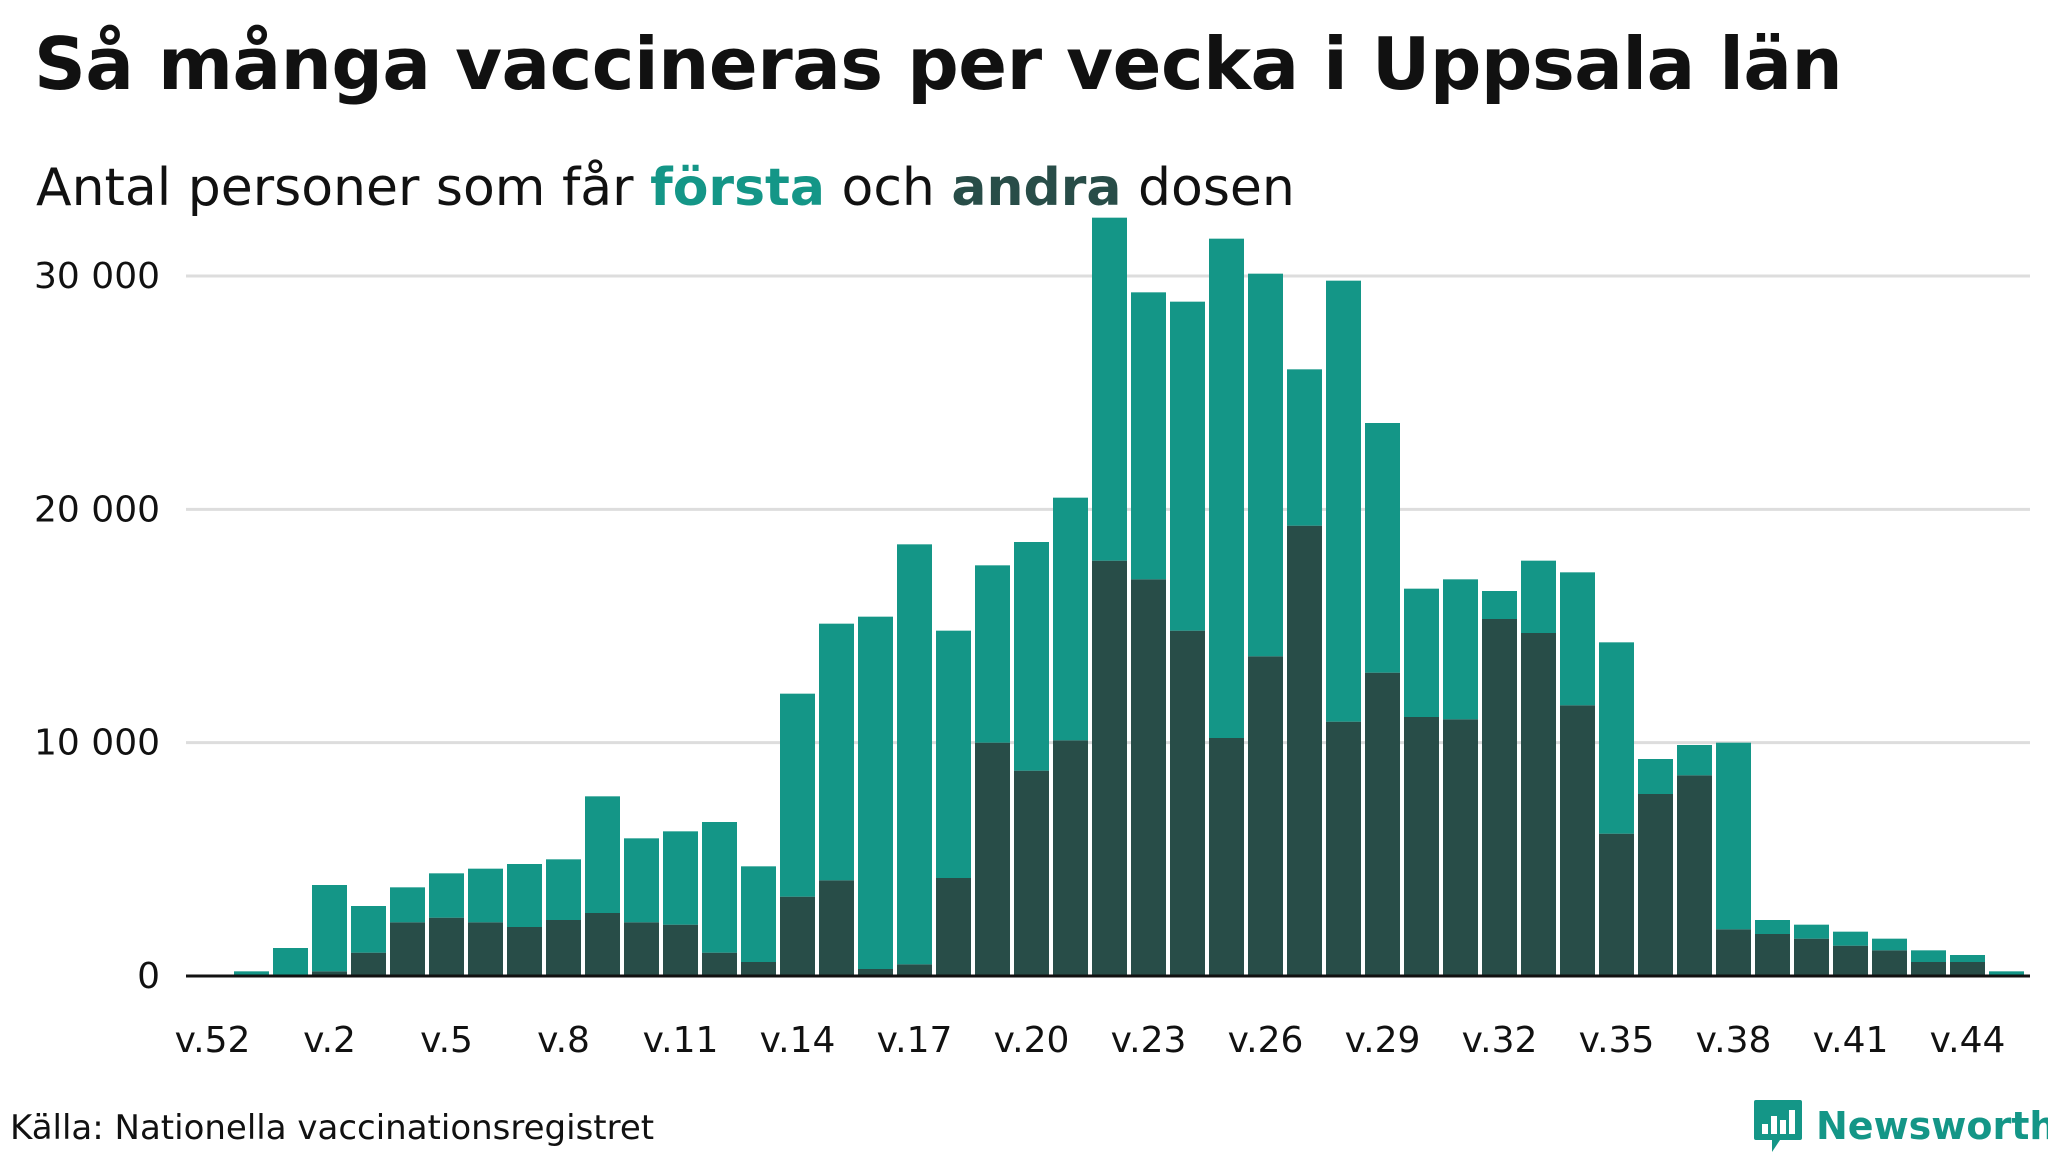 This screenshot has height=1154, width=2048. Describe the element at coordinates (343, 188) in the screenshot. I see `subtitle-prefix: Antal personer som får` at that location.